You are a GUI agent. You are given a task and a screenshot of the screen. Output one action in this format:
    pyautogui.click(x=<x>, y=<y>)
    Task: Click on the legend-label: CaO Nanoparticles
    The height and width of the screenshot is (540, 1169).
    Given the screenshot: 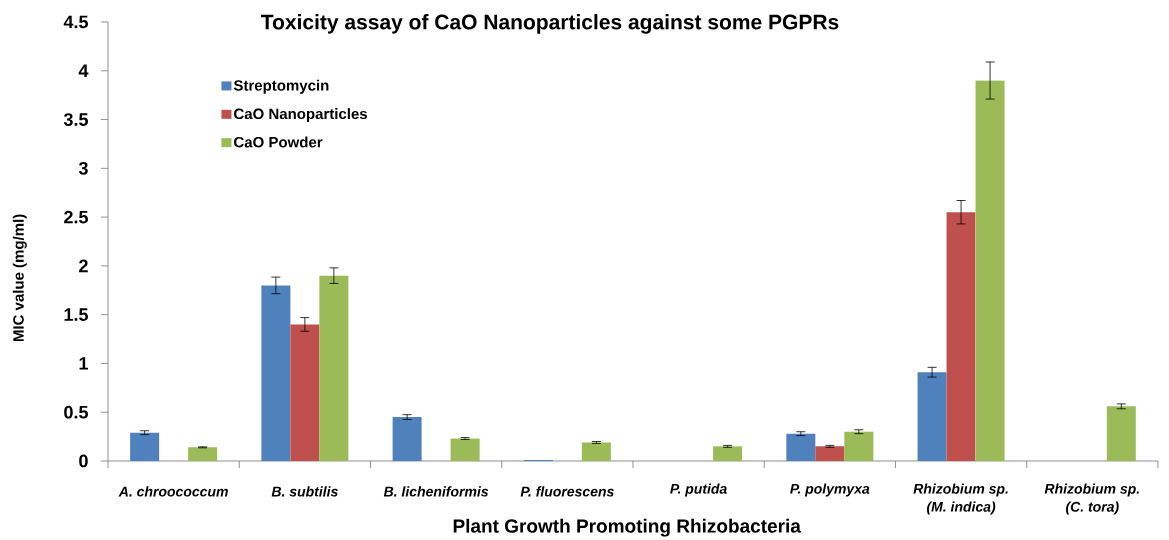 What is the action you would take?
    pyautogui.click(x=301, y=115)
    